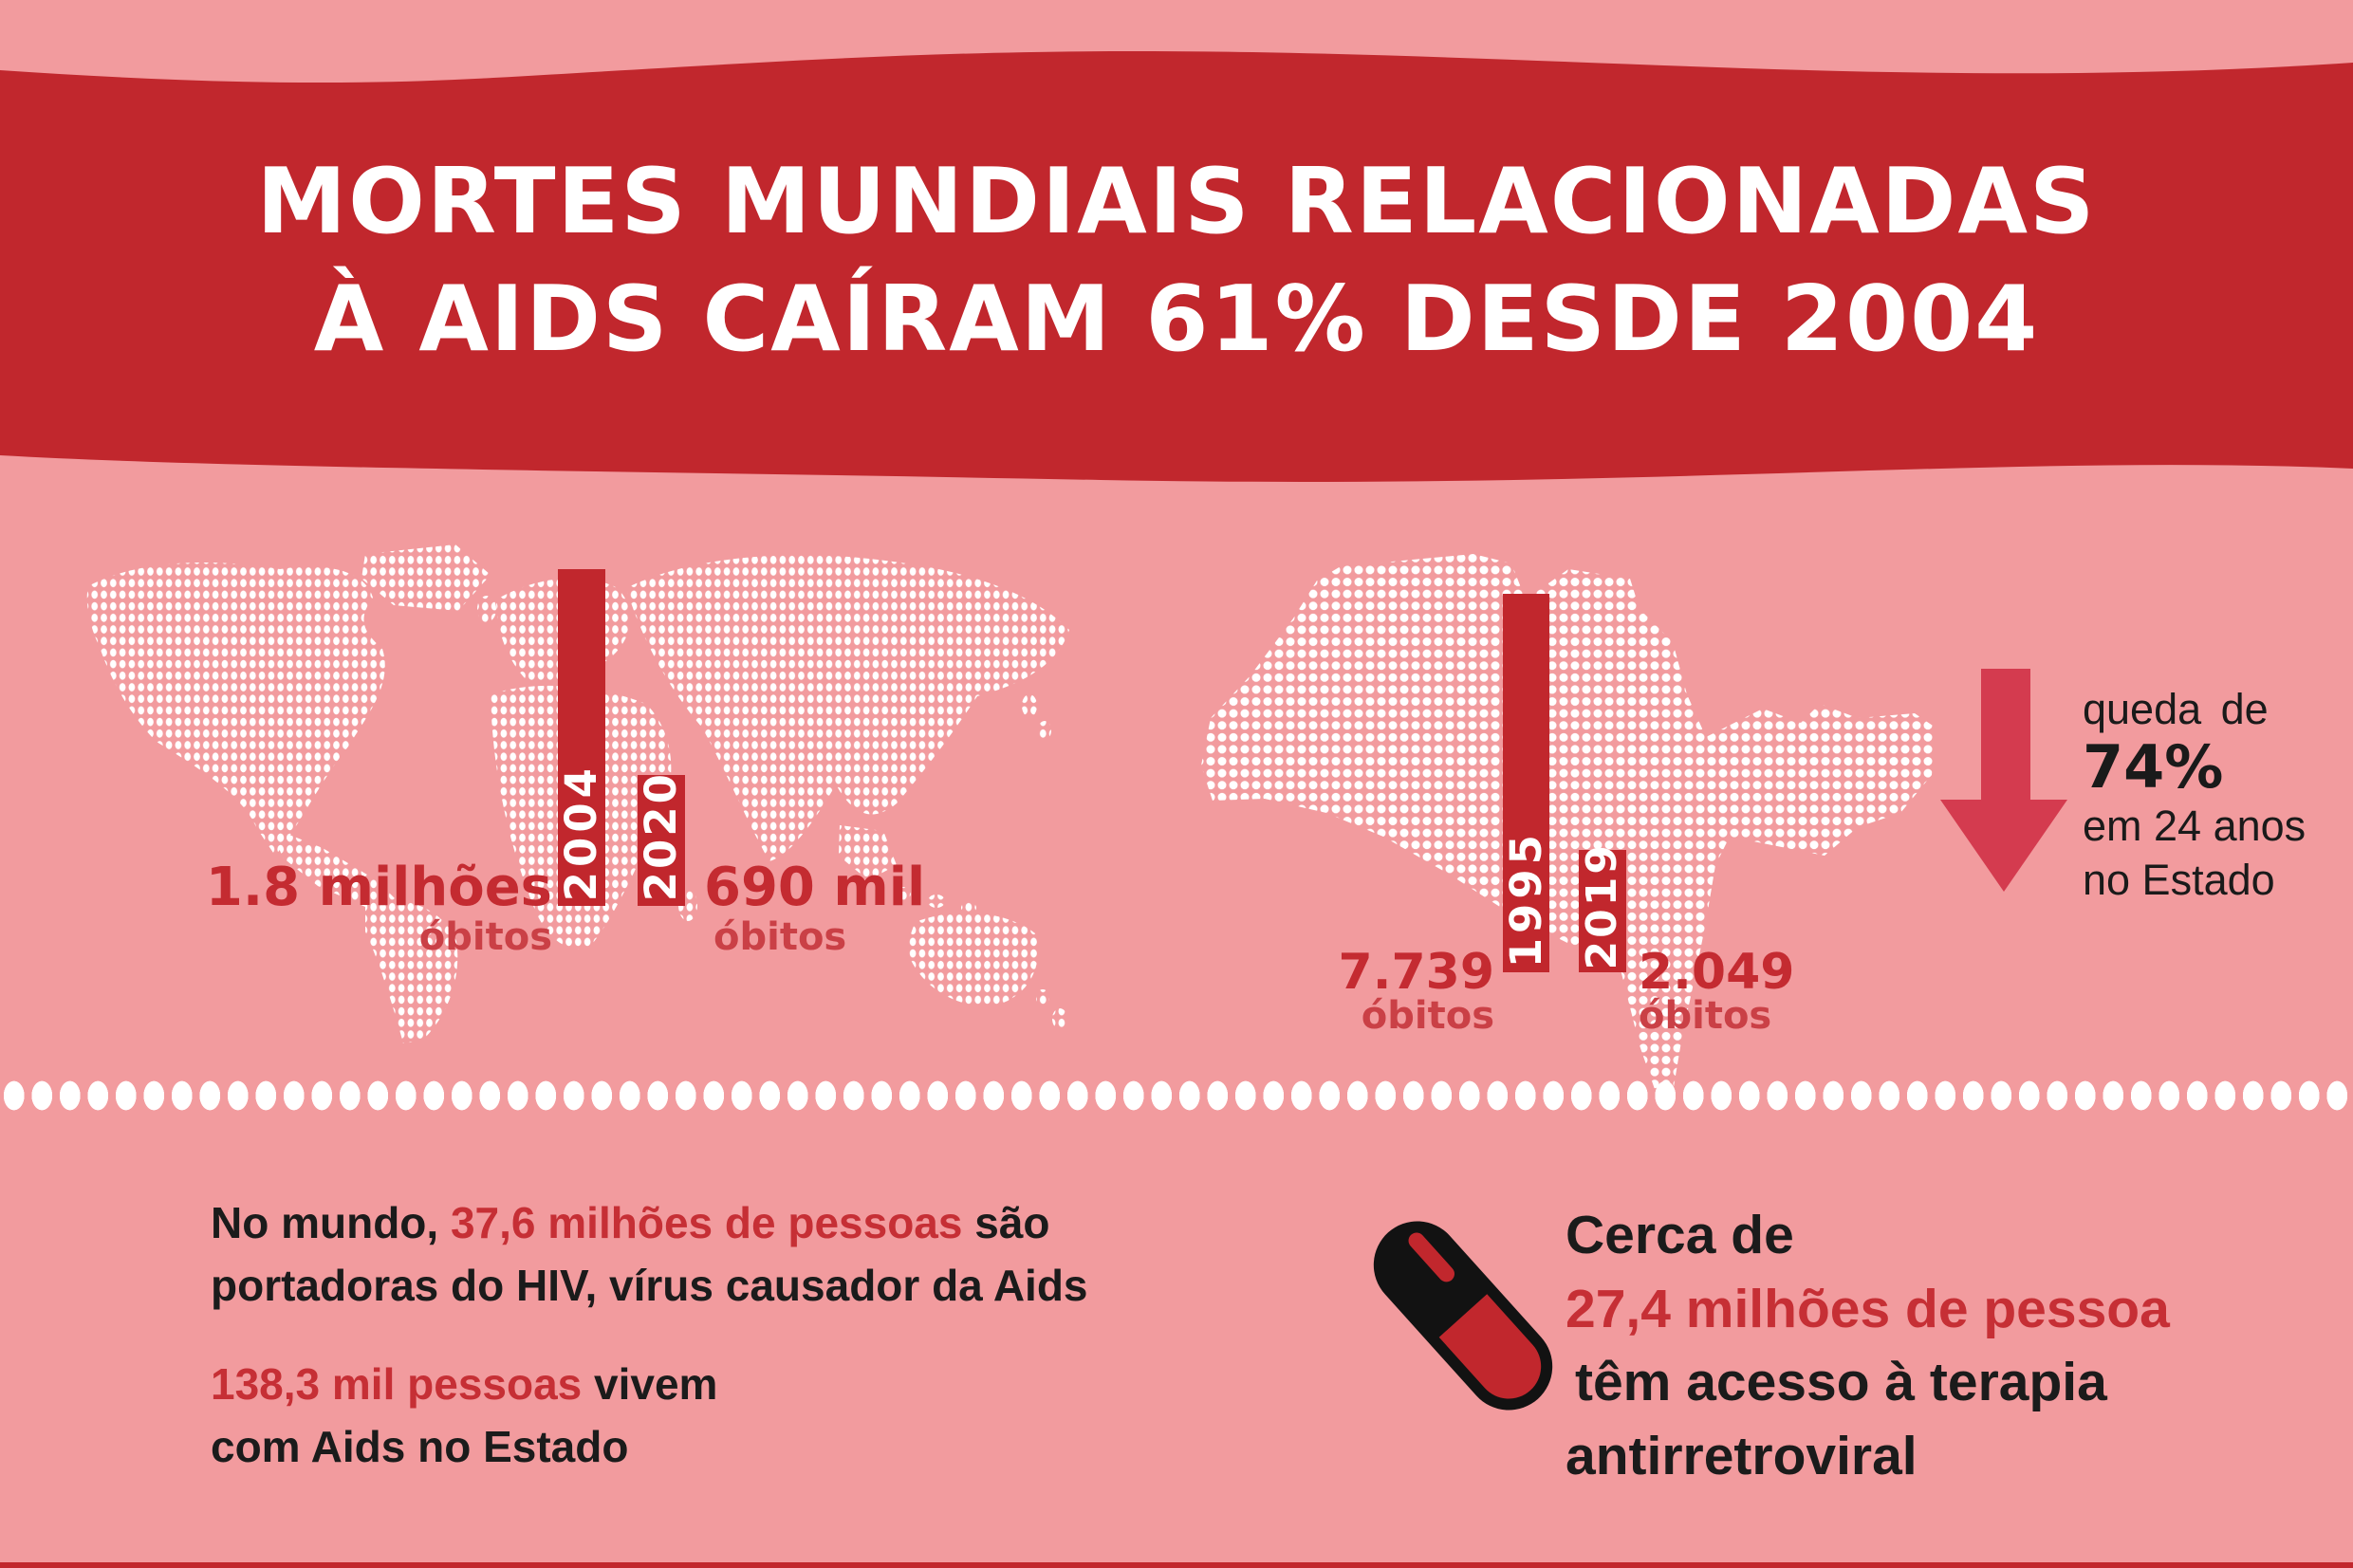 This screenshot has width=2353, height=1568. What do you see at coordinates (1176, 202) in the screenshot?
I see `page-title-line1: MORTES MUNDIAIS RELACIONADAS` at bounding box center [1176, 202].